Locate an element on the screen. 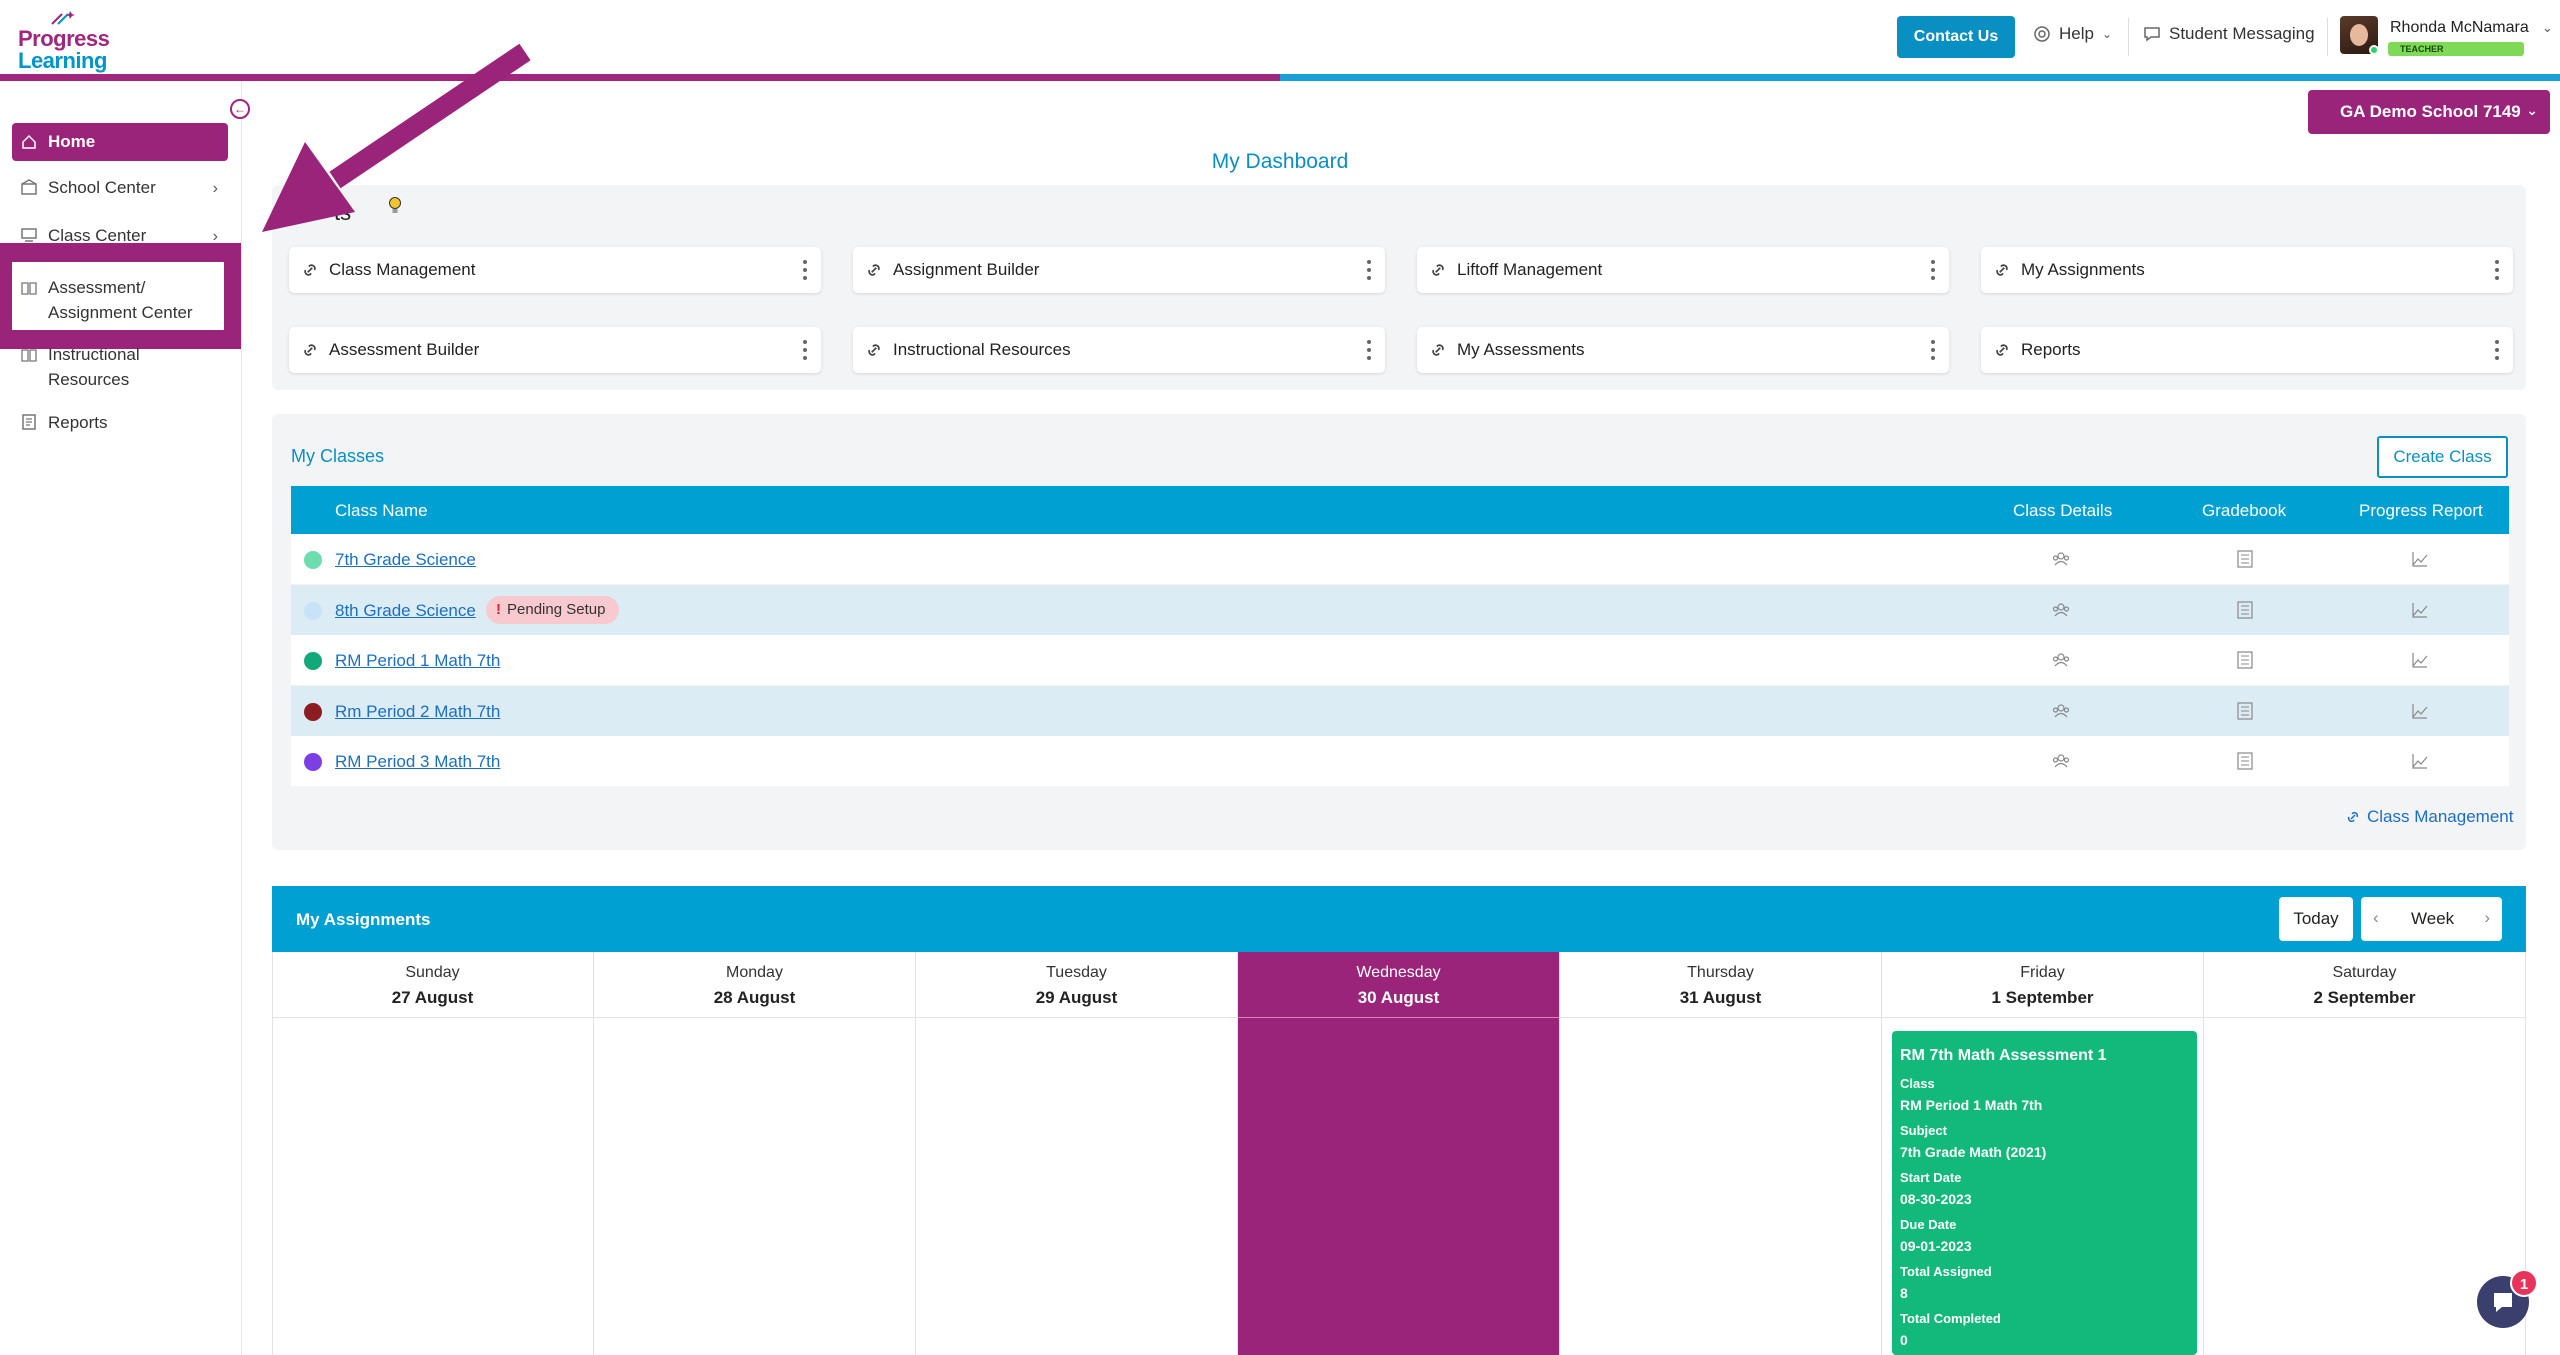 The image size is (2560, 1355). contact-us-button: Contact Us is located at coordinates (1956, 37).